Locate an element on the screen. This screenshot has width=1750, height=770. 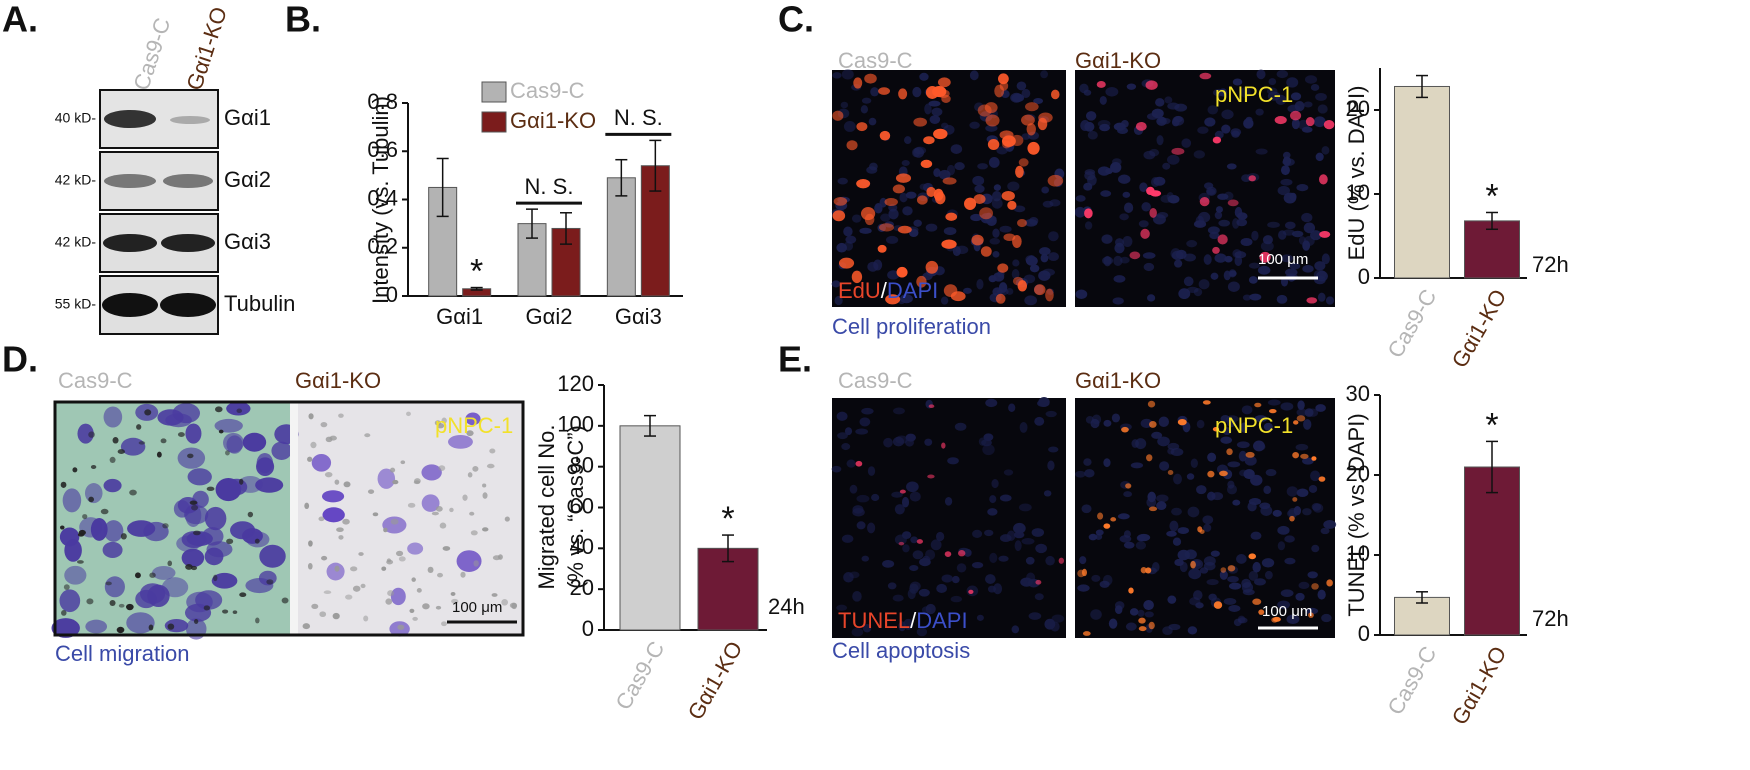
column-label: Gαi1-KO is located at coordinates (207, 49).